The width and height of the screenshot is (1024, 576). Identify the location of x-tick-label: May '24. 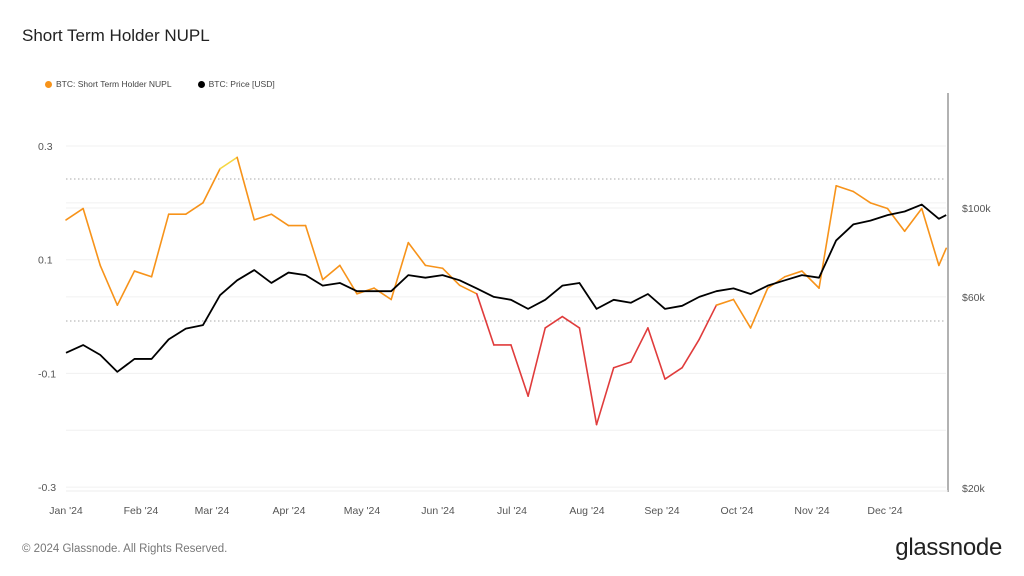
(362, 511).